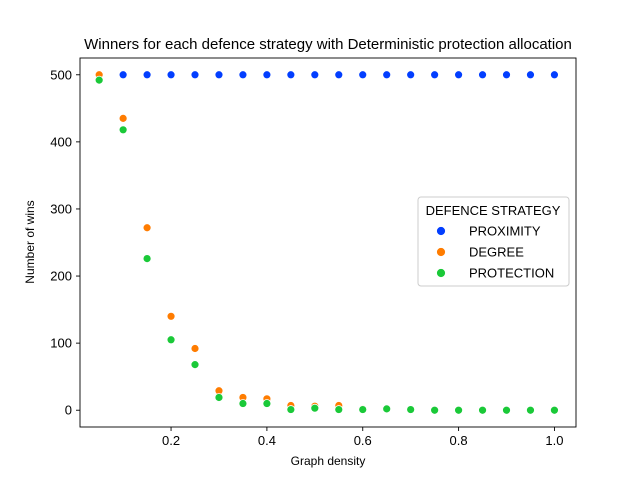  I want to click on x-tick-label: 0.6, so click(363, 440).